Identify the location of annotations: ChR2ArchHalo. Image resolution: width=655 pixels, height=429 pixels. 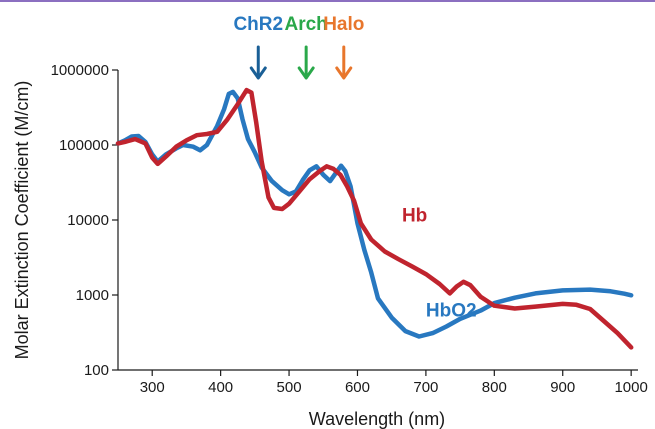
(298, 46).